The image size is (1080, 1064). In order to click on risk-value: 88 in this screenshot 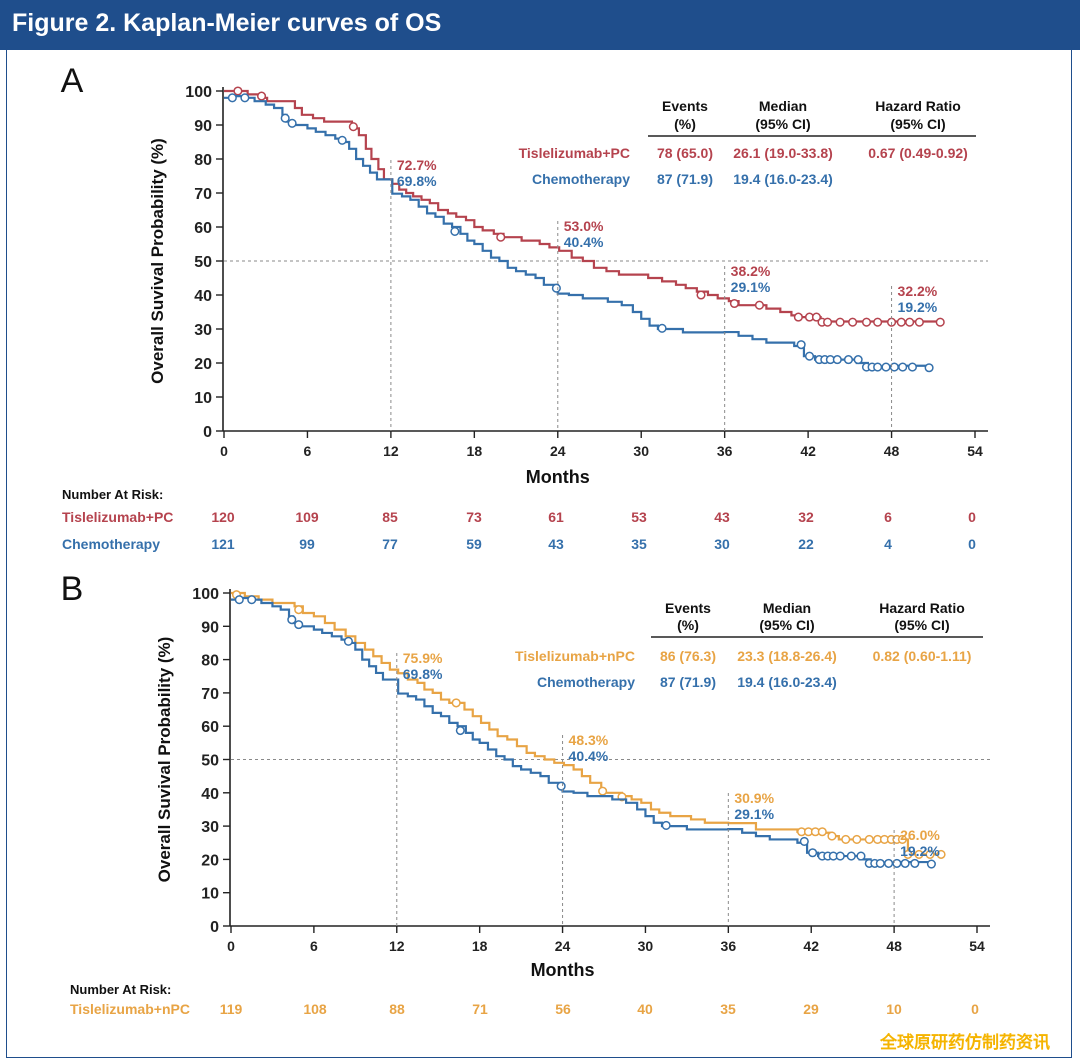, I will do `click(397, 1009)`.